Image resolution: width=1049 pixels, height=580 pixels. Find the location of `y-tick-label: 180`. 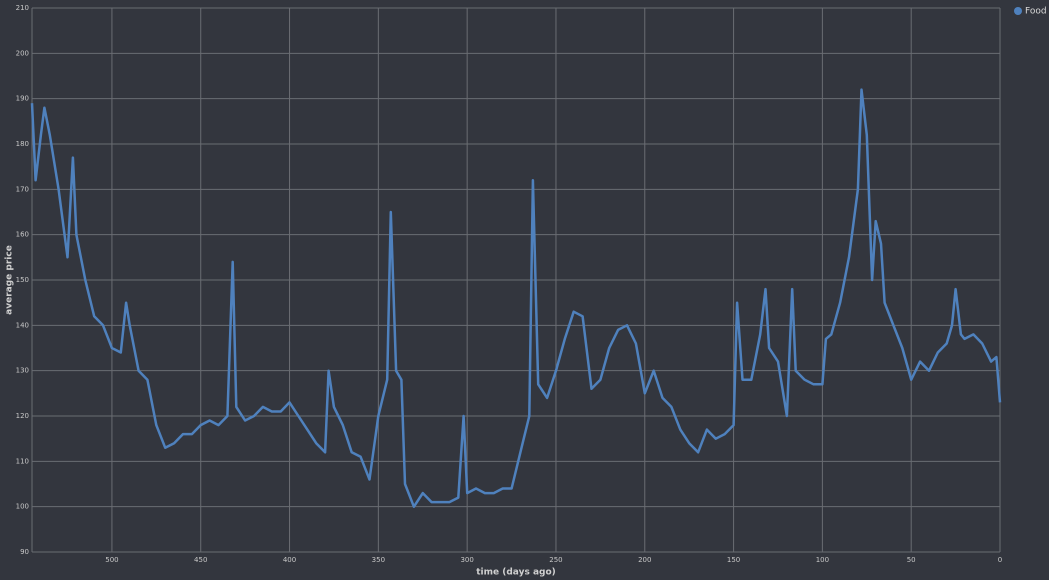

y-tick-label: 180 is located at coordinates (22, 144).